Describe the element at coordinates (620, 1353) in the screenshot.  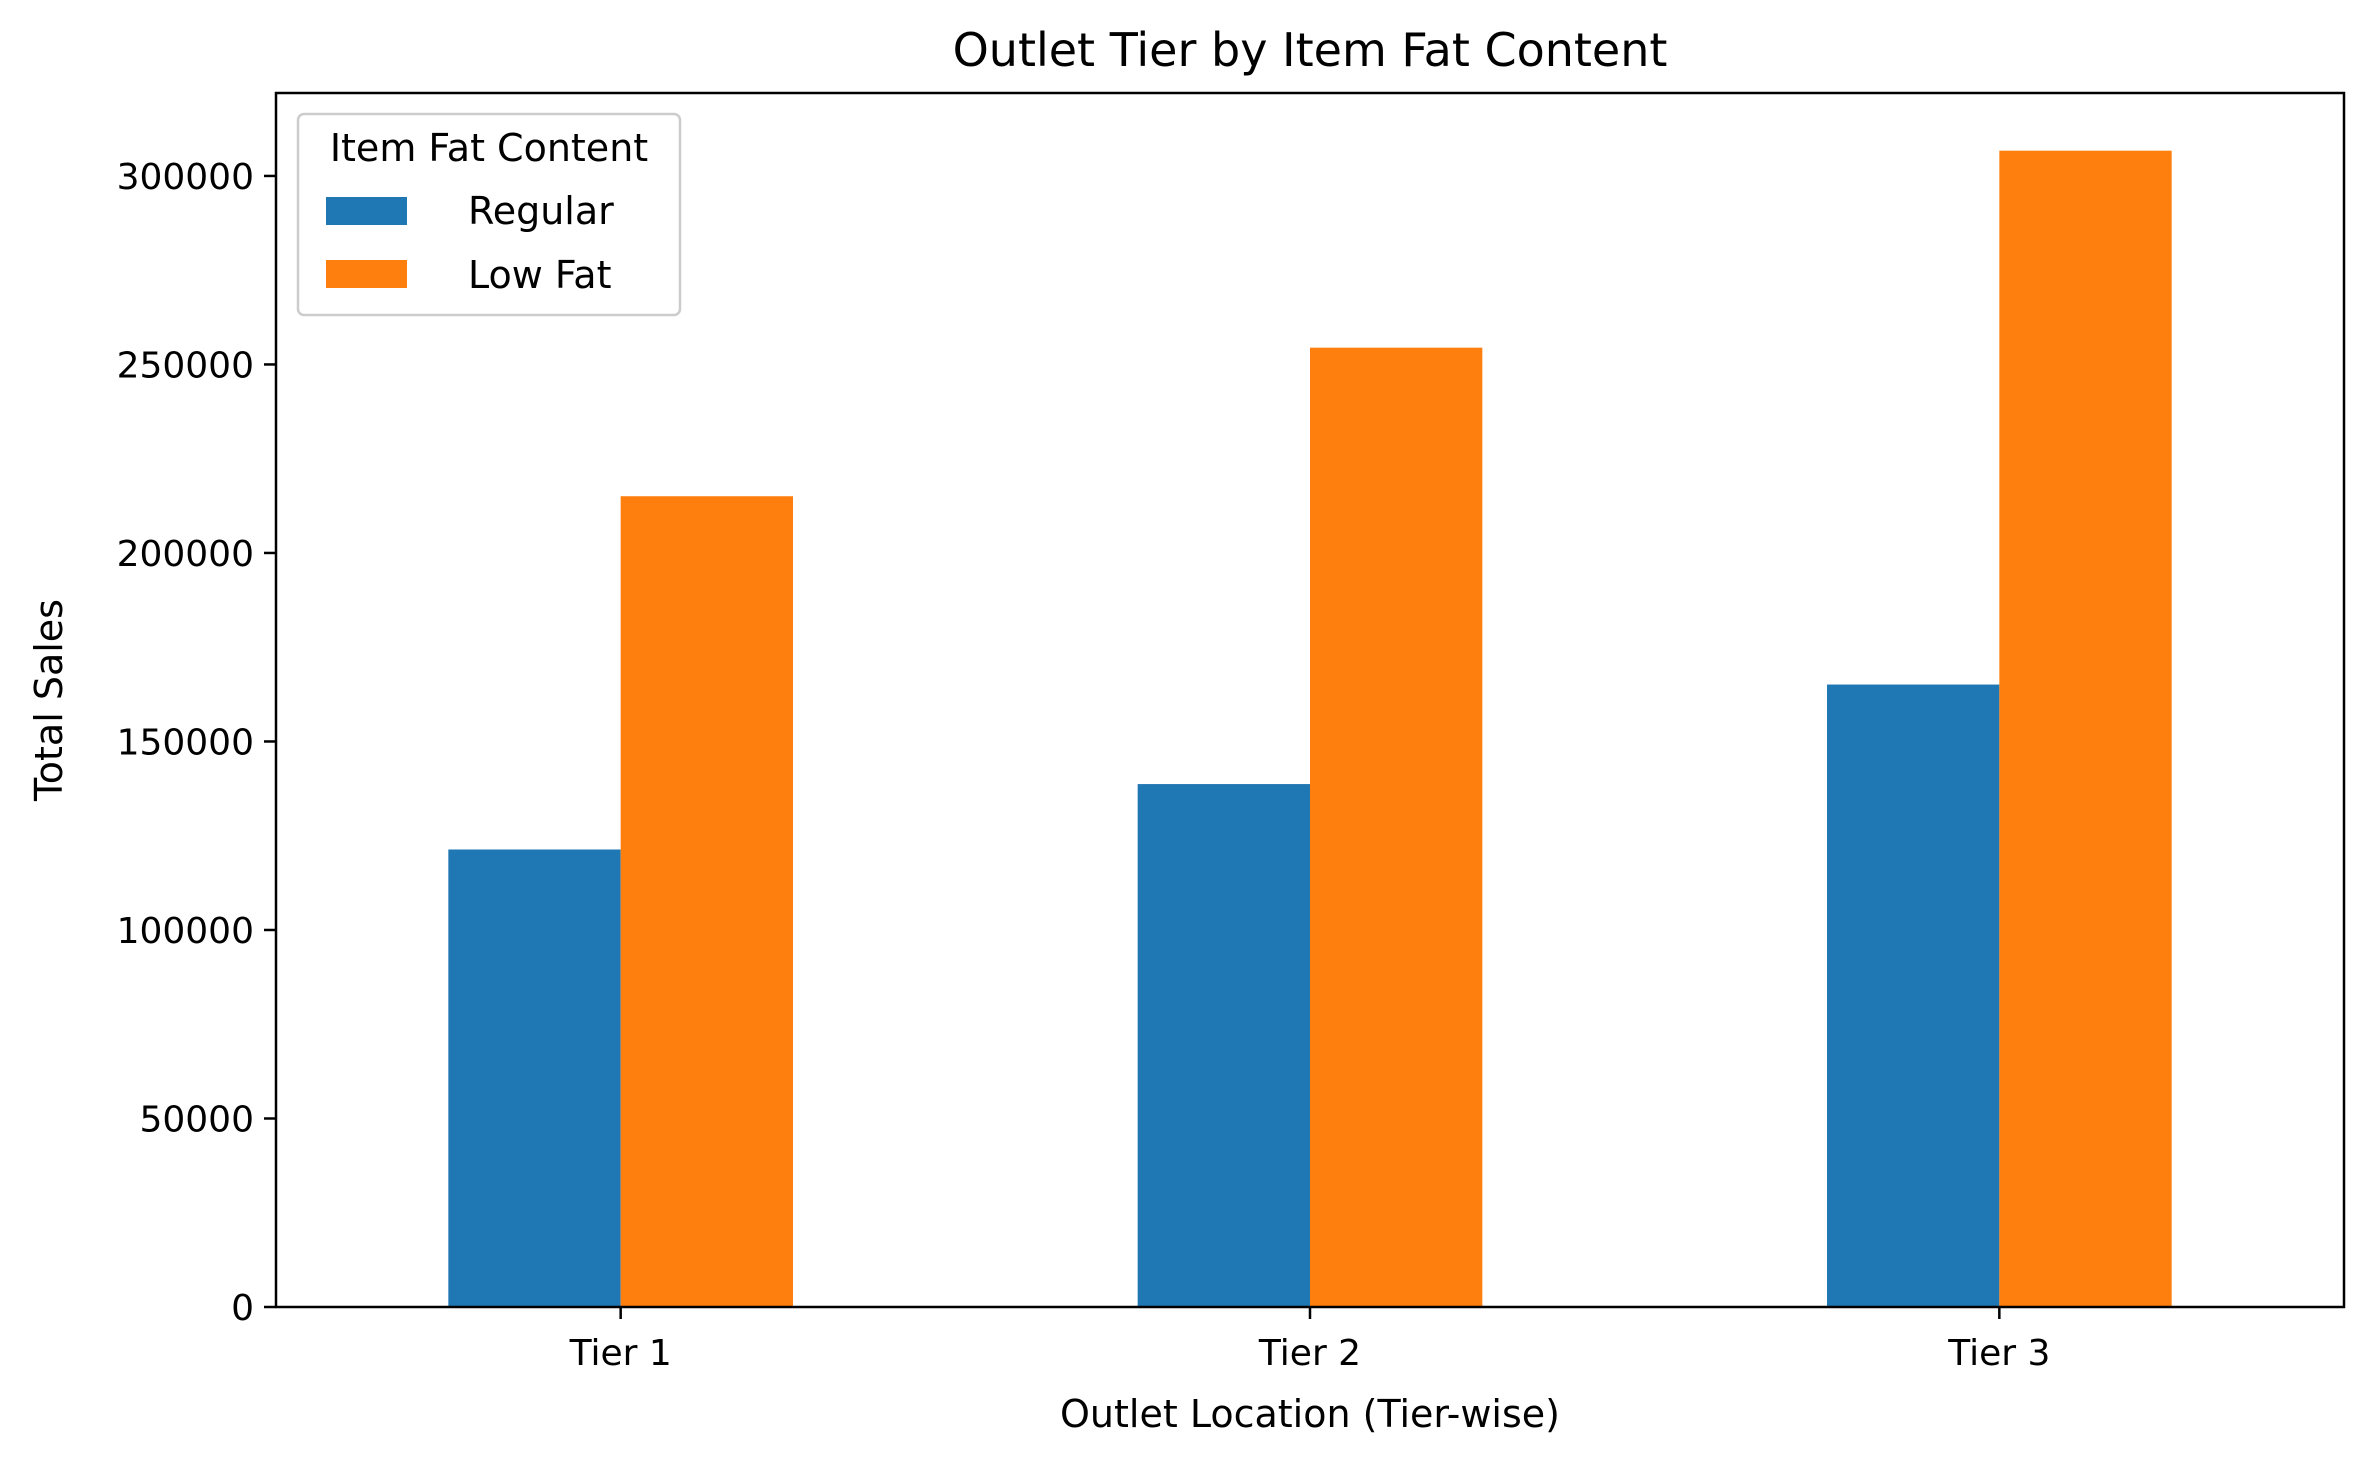
I see `x-tick-label: Tier 1` at that location.